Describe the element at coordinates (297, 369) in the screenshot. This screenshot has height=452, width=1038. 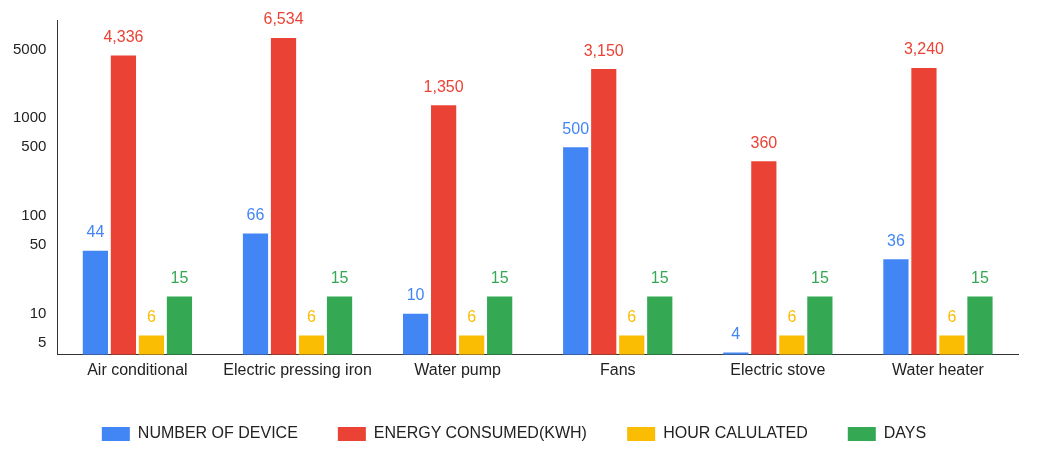
I see `x-tick-label: Electric pressing iron` at that location.